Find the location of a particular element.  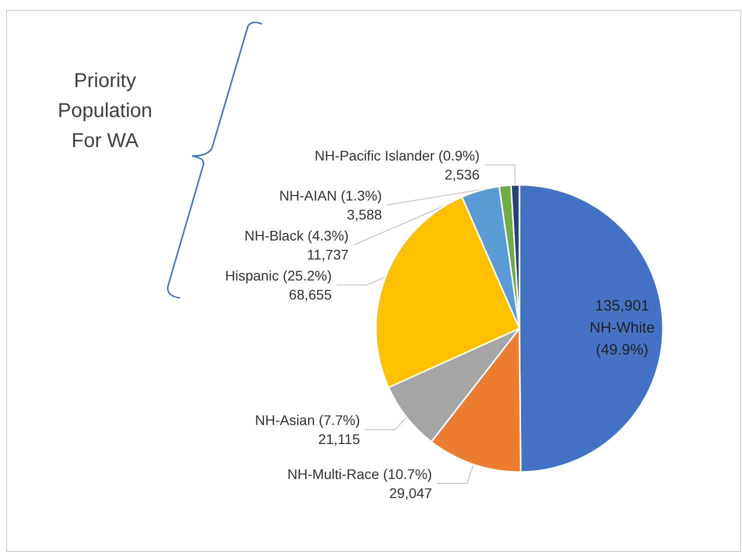

slice-label: NH-Multi-Race (10.7%) is located at coordinates (359, 474).